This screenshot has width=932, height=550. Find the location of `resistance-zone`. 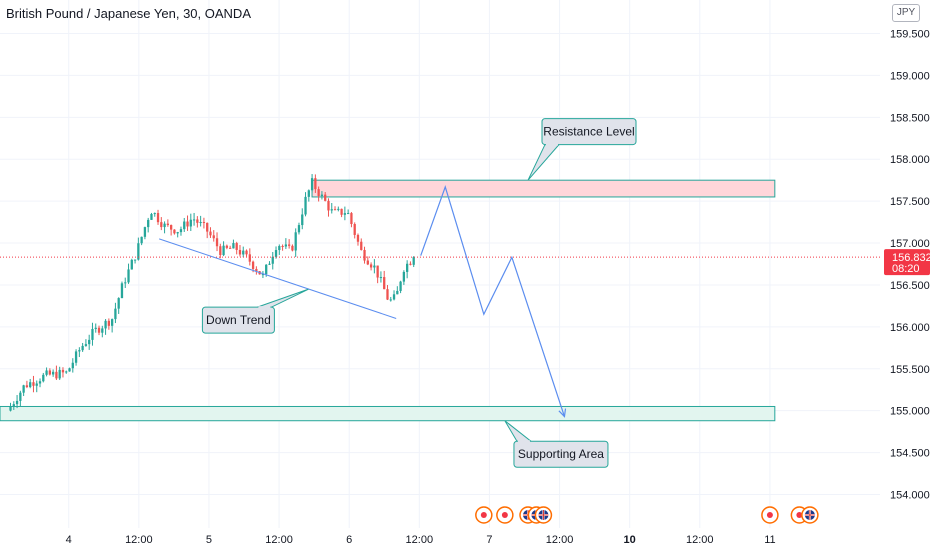

resistance-zone is located at coordinates (543, 188).